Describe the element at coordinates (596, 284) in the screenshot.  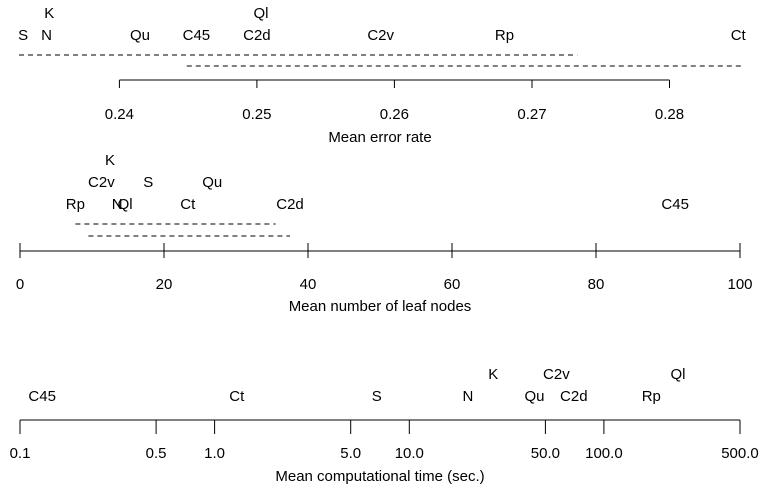
I see `x-tick-label: 80` at that location.